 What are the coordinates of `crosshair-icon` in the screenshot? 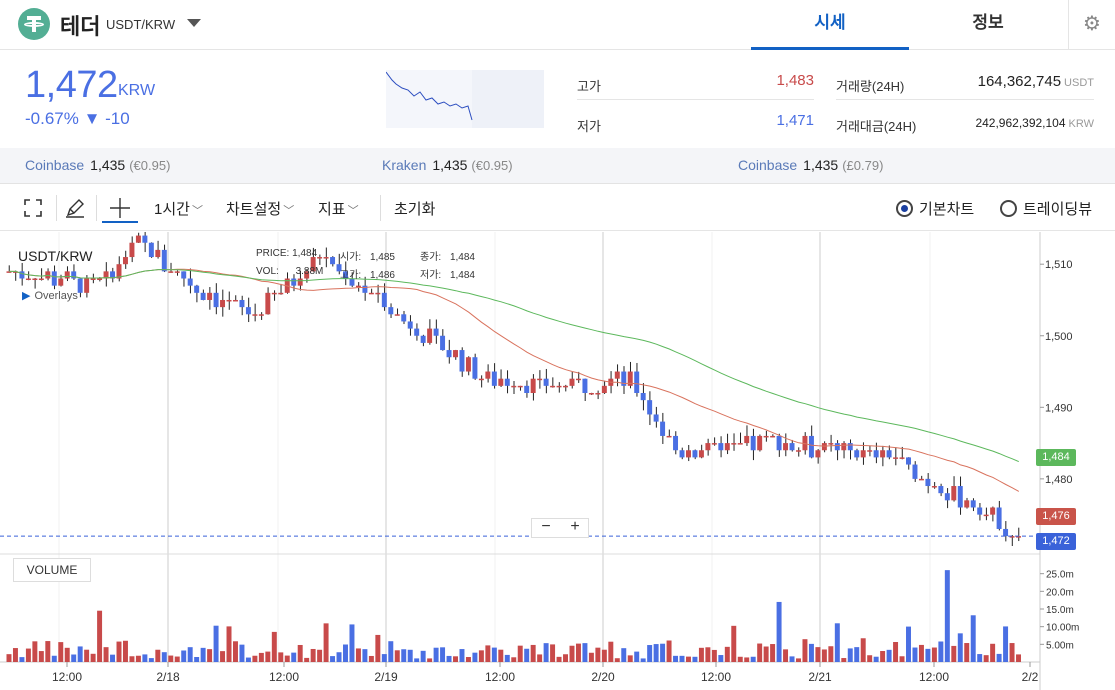 It's located at (120, 208).